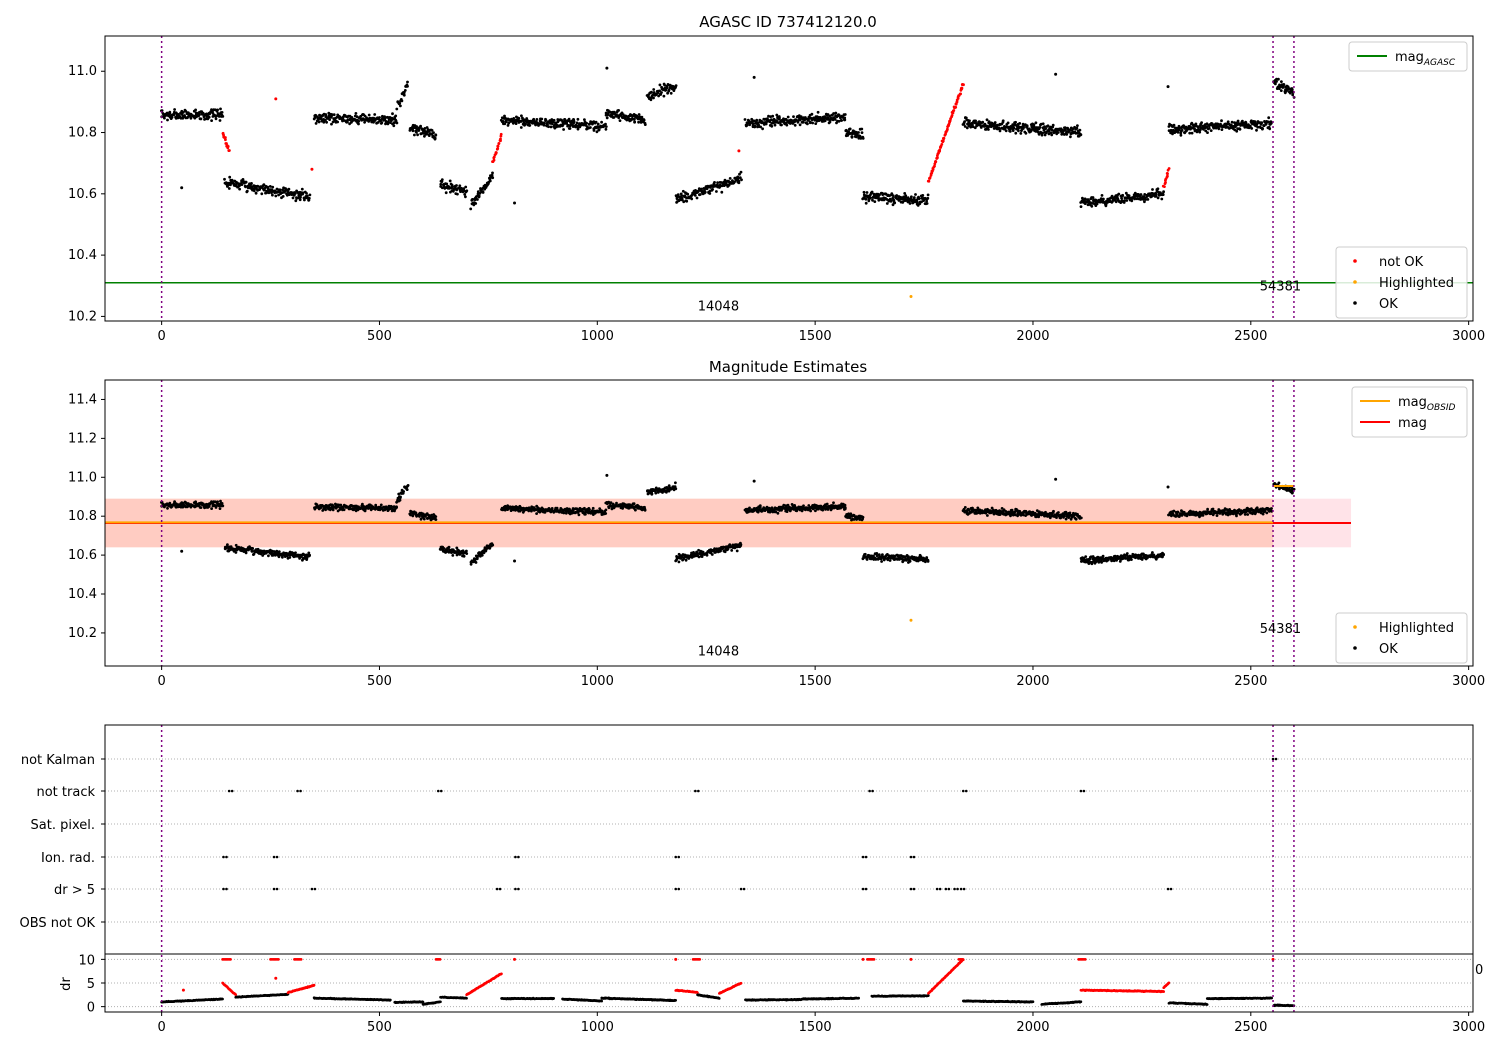 The height and width of the screenshot is (1050, 1500). What do you see at coordinates (788, 22) in the screenshot?
I see `agasc-panel-title: AGASC ID 737412120.0` at bounding box center [788, 22].